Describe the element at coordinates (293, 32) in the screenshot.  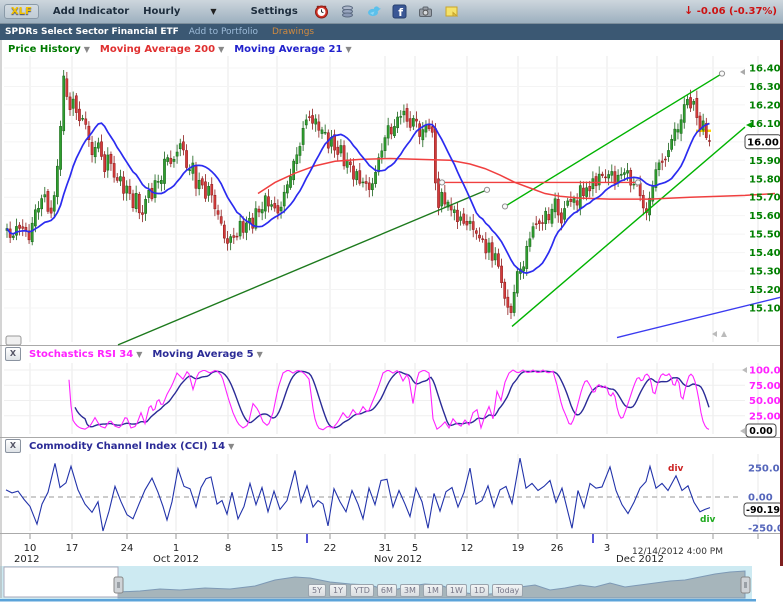
I see `drawings-link: Drawings` at that location.